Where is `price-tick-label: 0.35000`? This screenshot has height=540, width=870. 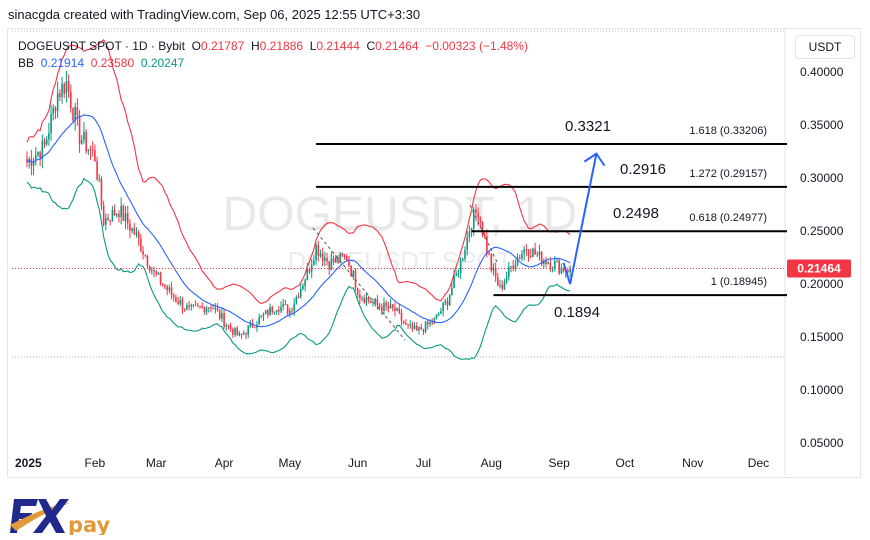 price-tick-label: 0.35000 is located at coordinates (822, 125).